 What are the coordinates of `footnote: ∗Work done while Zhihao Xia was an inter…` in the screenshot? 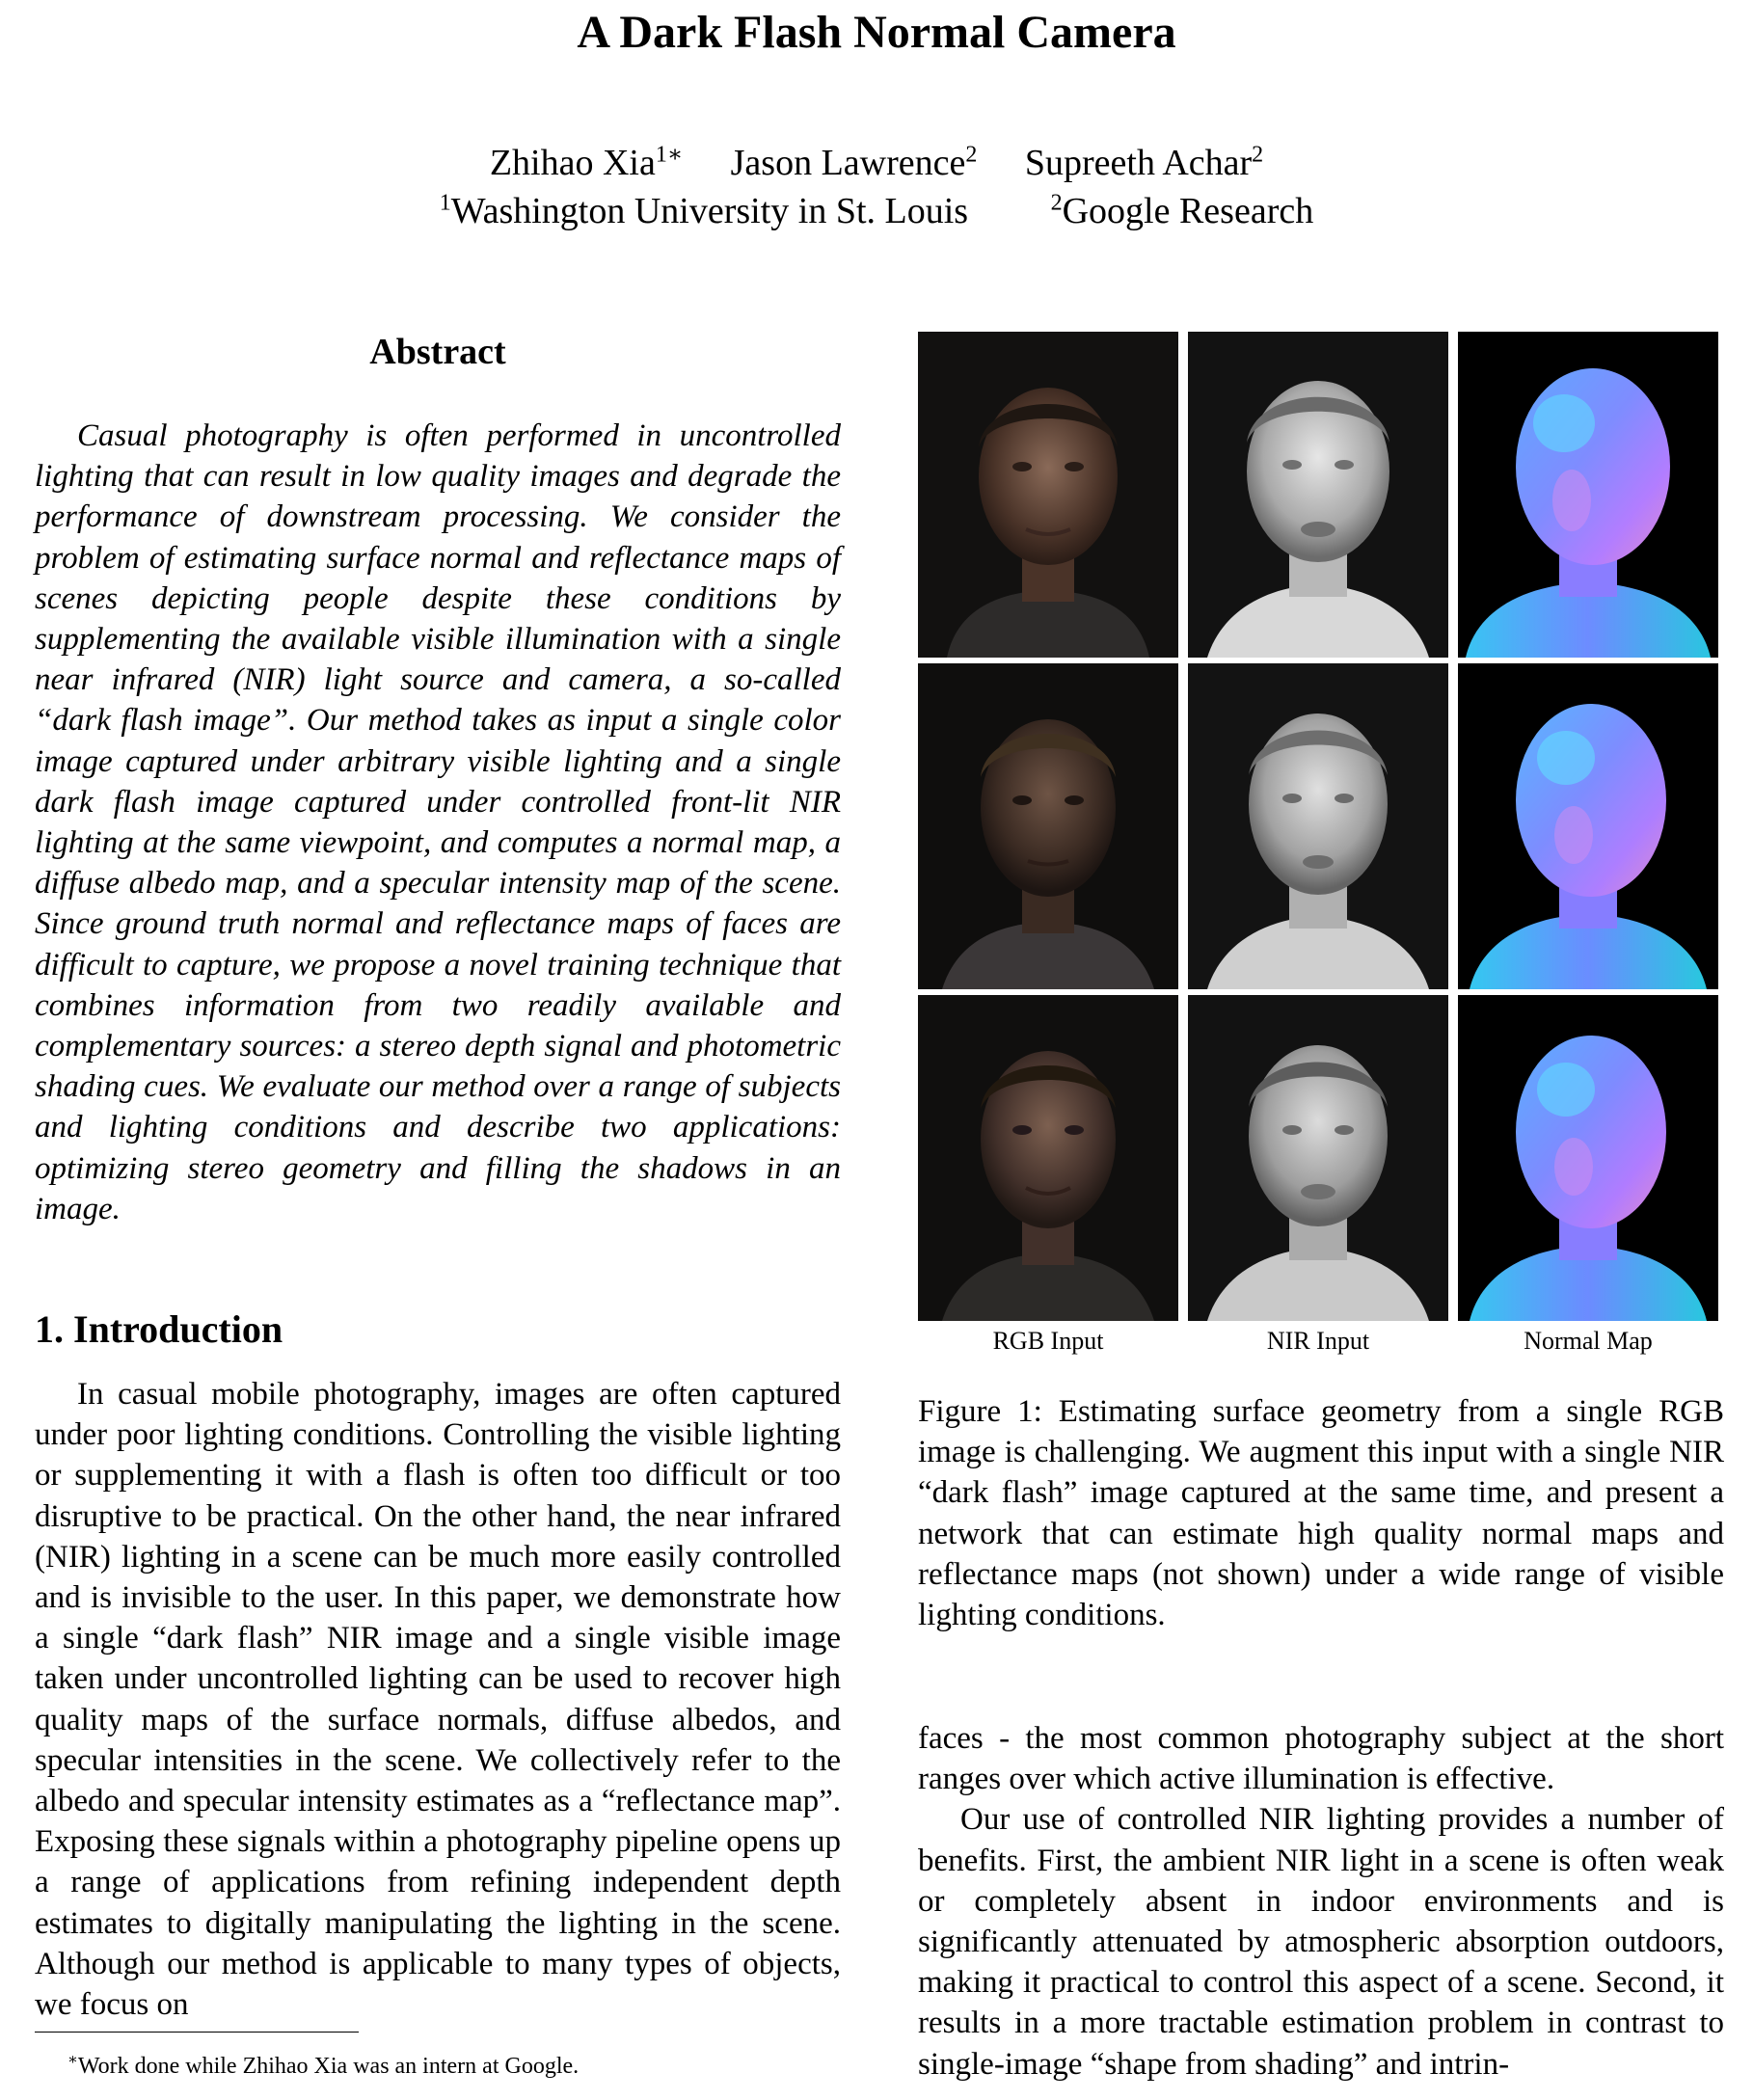 It's located at (323, 2065).